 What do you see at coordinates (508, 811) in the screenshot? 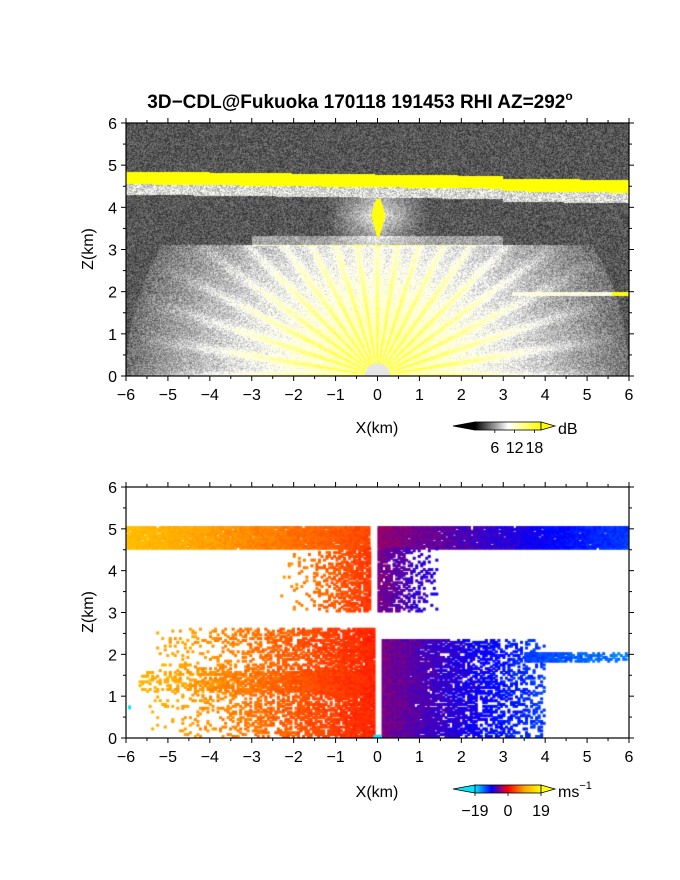
I see `colorbar-tick-label: 0` at bounding box center [508, 811].